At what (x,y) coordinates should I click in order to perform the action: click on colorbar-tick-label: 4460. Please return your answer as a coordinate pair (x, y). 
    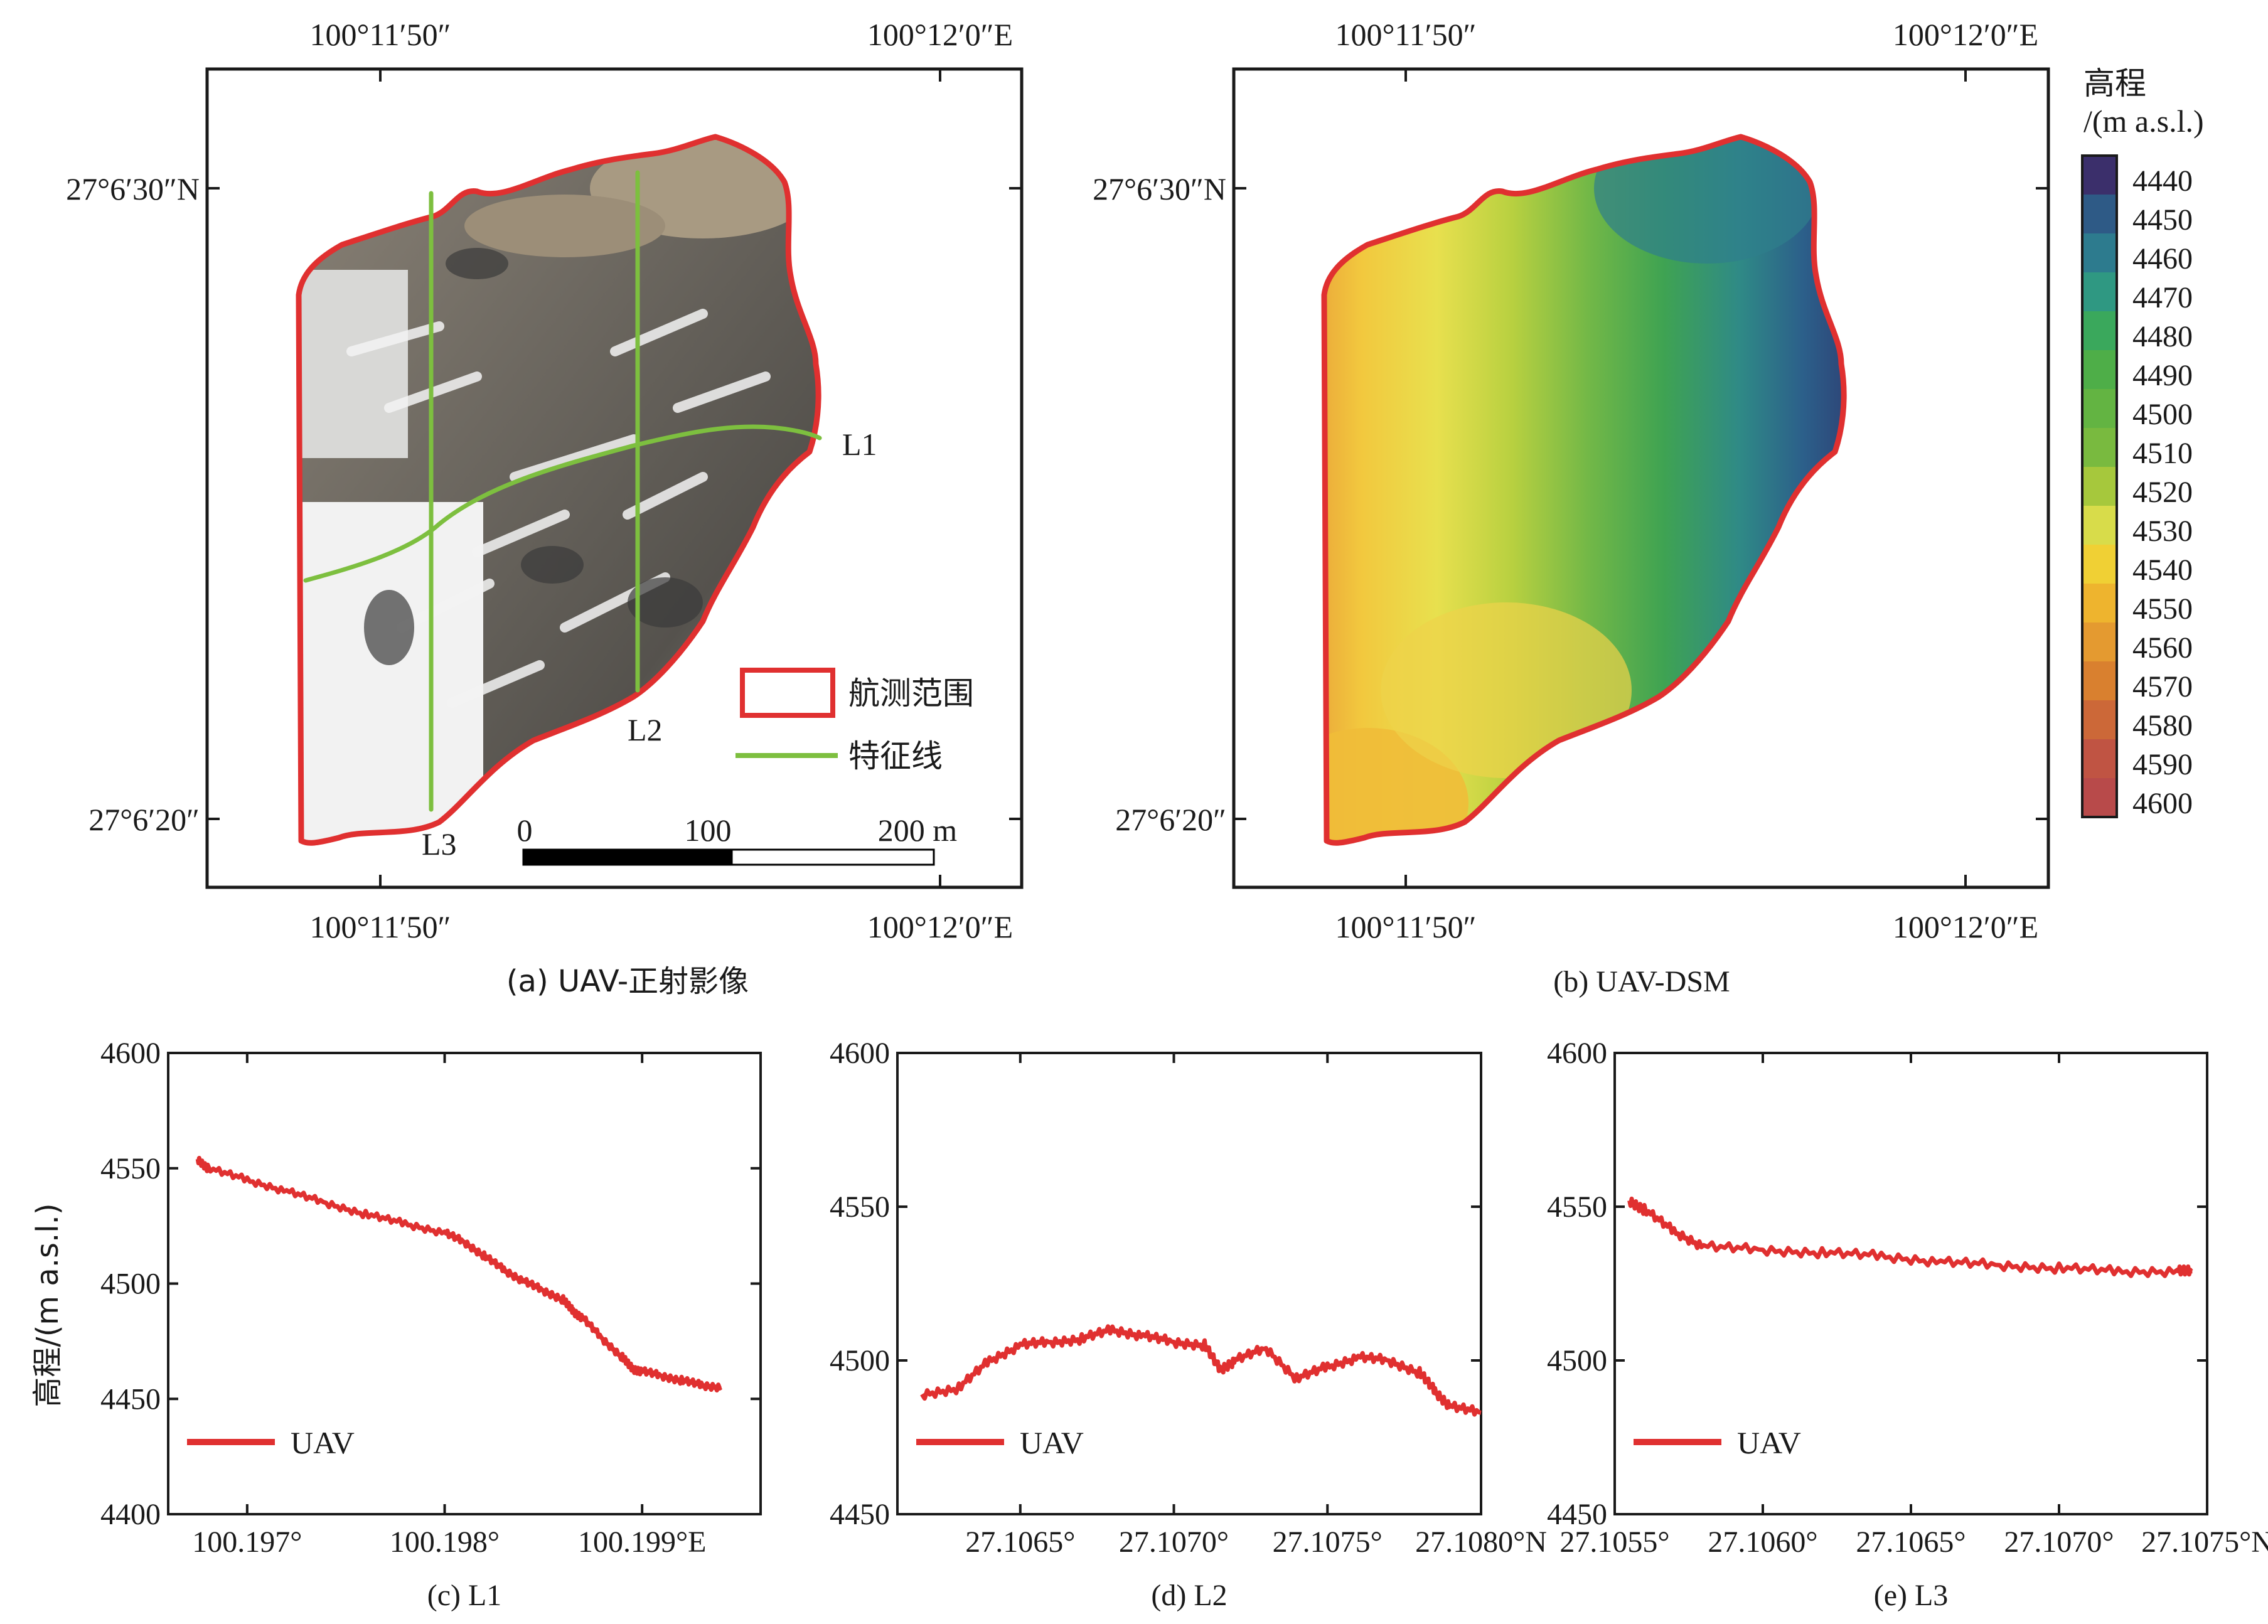
    Looking at the image, I should click on (2162, 258).